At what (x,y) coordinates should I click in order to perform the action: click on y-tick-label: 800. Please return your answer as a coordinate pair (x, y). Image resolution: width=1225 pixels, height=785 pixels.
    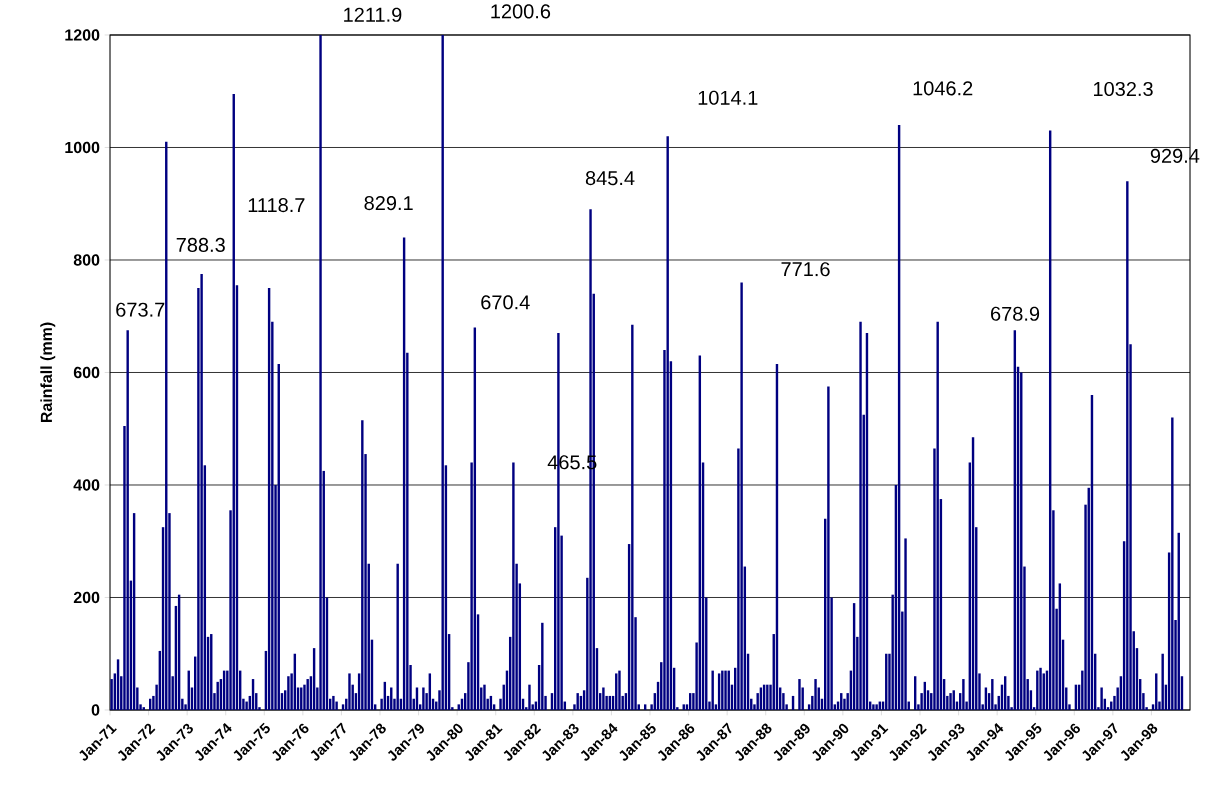
    Looking at the image, I should click on (86, 260).